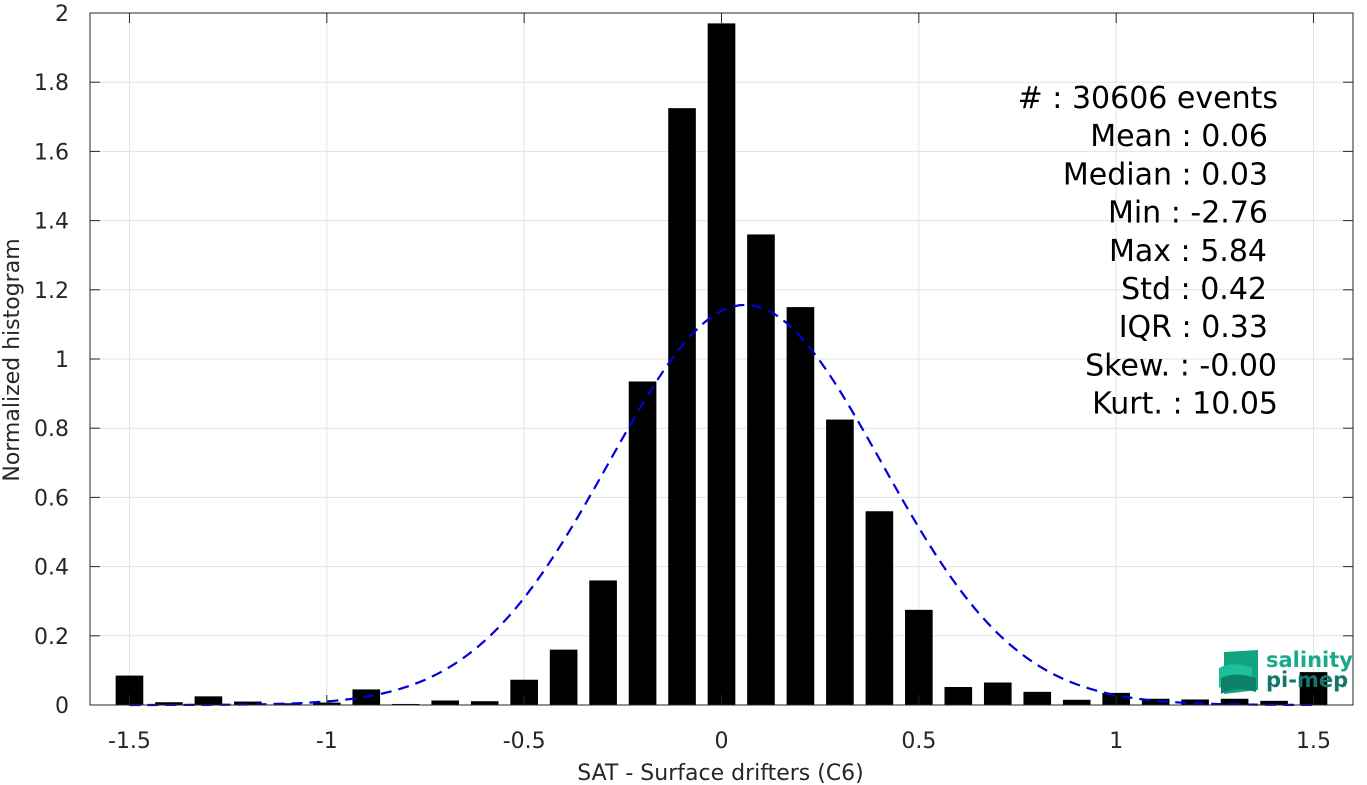  What do you see at coordinates (720, 773) in the screenshot?
I see `x-axis-label: SAT - Surface drifters (C6)` at bounding box center [720, 773].